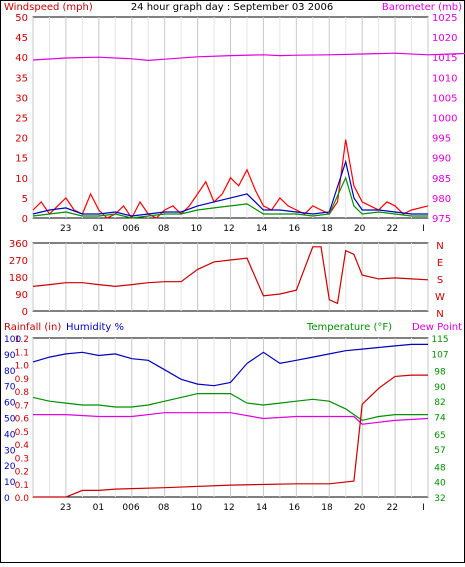 Image resolution: width=465 pixels, height=567 pixels. Describe the element at coordinates (65, 229) in the screenshot. I see `wind-x-tick-label: 23` at that location.